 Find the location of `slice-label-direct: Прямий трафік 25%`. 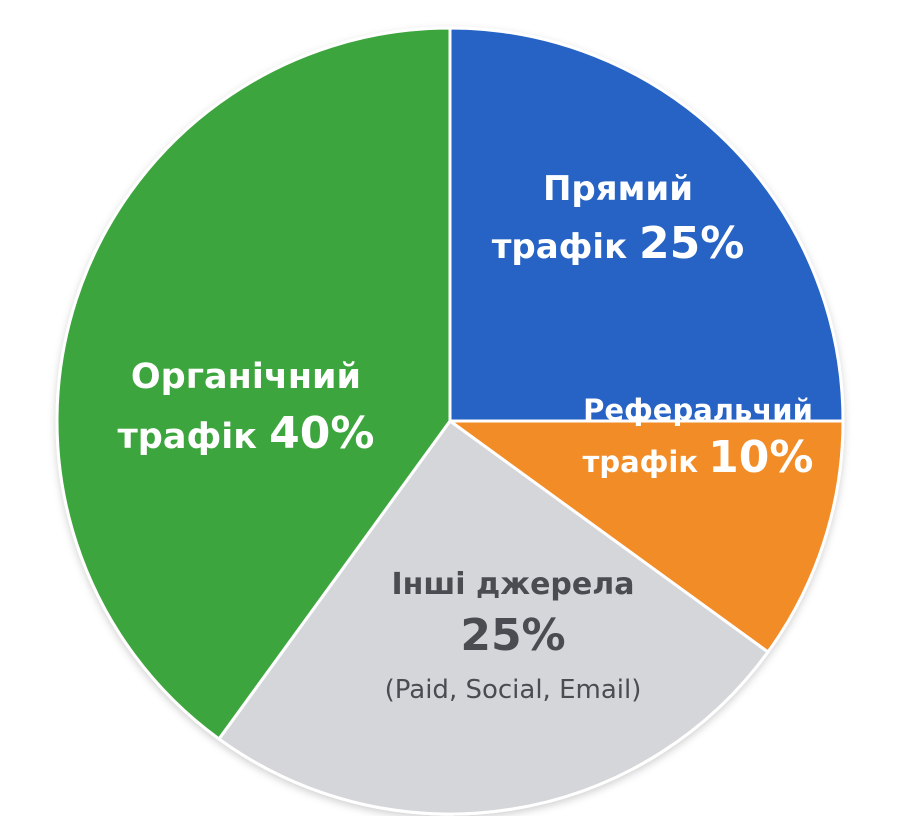

slice-label-direct: Прямий трафік 25% is located at coordinates (618, 219).